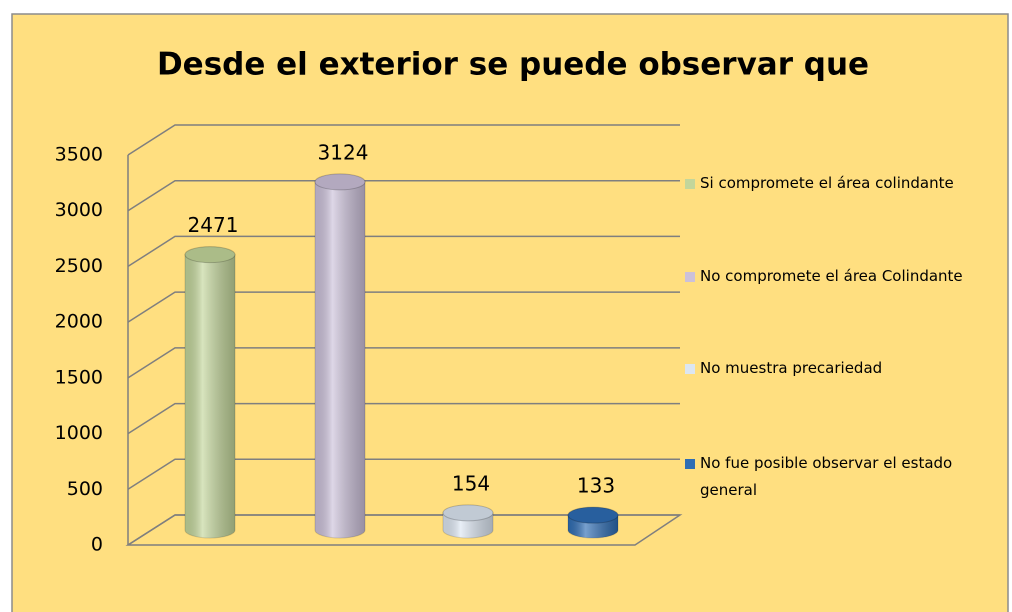 This screenshot has height=612, width=1012. Describe the element at coordinates (79, 266) in the screenshot. I see `y-tick-label: 2500` at that location.